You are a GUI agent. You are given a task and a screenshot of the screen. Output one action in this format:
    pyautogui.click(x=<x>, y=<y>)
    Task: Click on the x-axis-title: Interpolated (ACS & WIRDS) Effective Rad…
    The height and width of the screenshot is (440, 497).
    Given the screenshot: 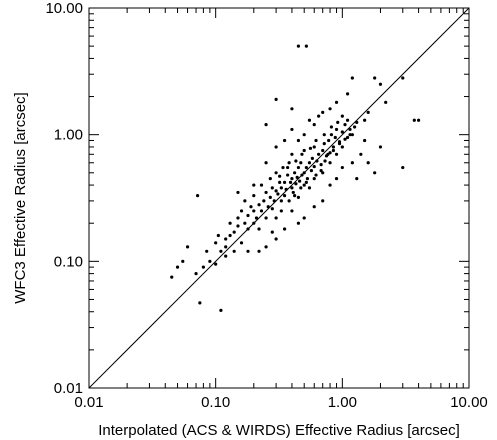 What is the action you would take?
    pyautogui.click(x=279, y=430)
    